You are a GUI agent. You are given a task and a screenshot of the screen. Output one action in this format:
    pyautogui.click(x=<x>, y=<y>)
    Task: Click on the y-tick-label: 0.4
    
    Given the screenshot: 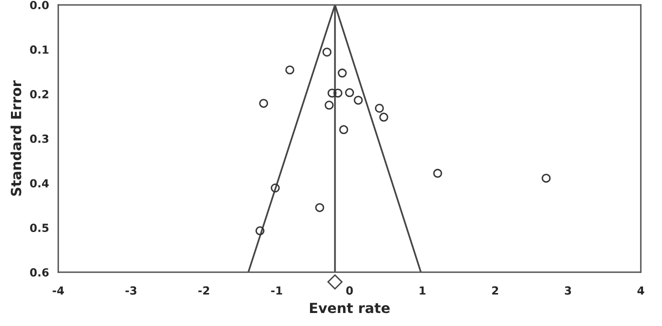 What is the action you would take?
    pyautogui.click(x=39, y=183)
    